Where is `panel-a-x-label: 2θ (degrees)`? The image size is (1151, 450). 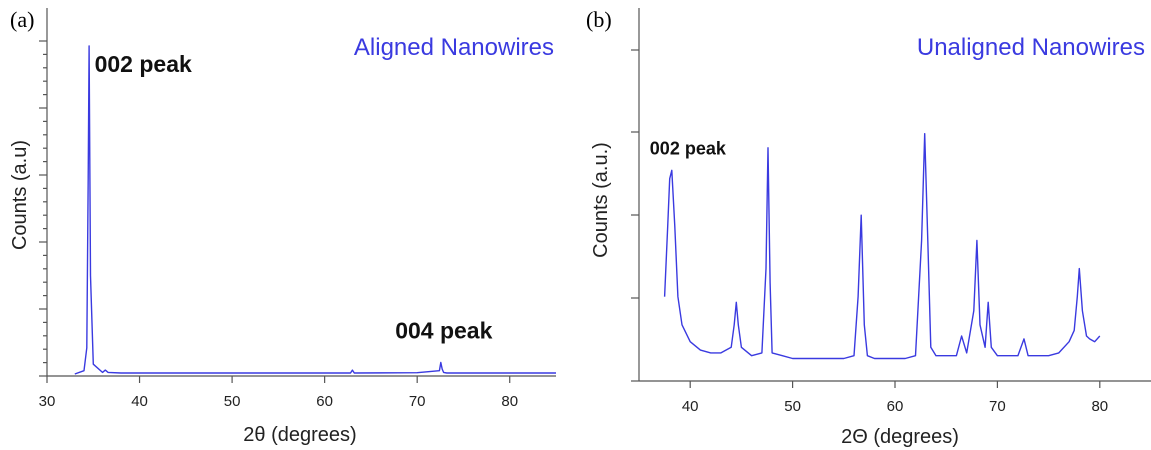
panel-a-x-label: 2θ (degrees) is located at coordinates (299, 435).